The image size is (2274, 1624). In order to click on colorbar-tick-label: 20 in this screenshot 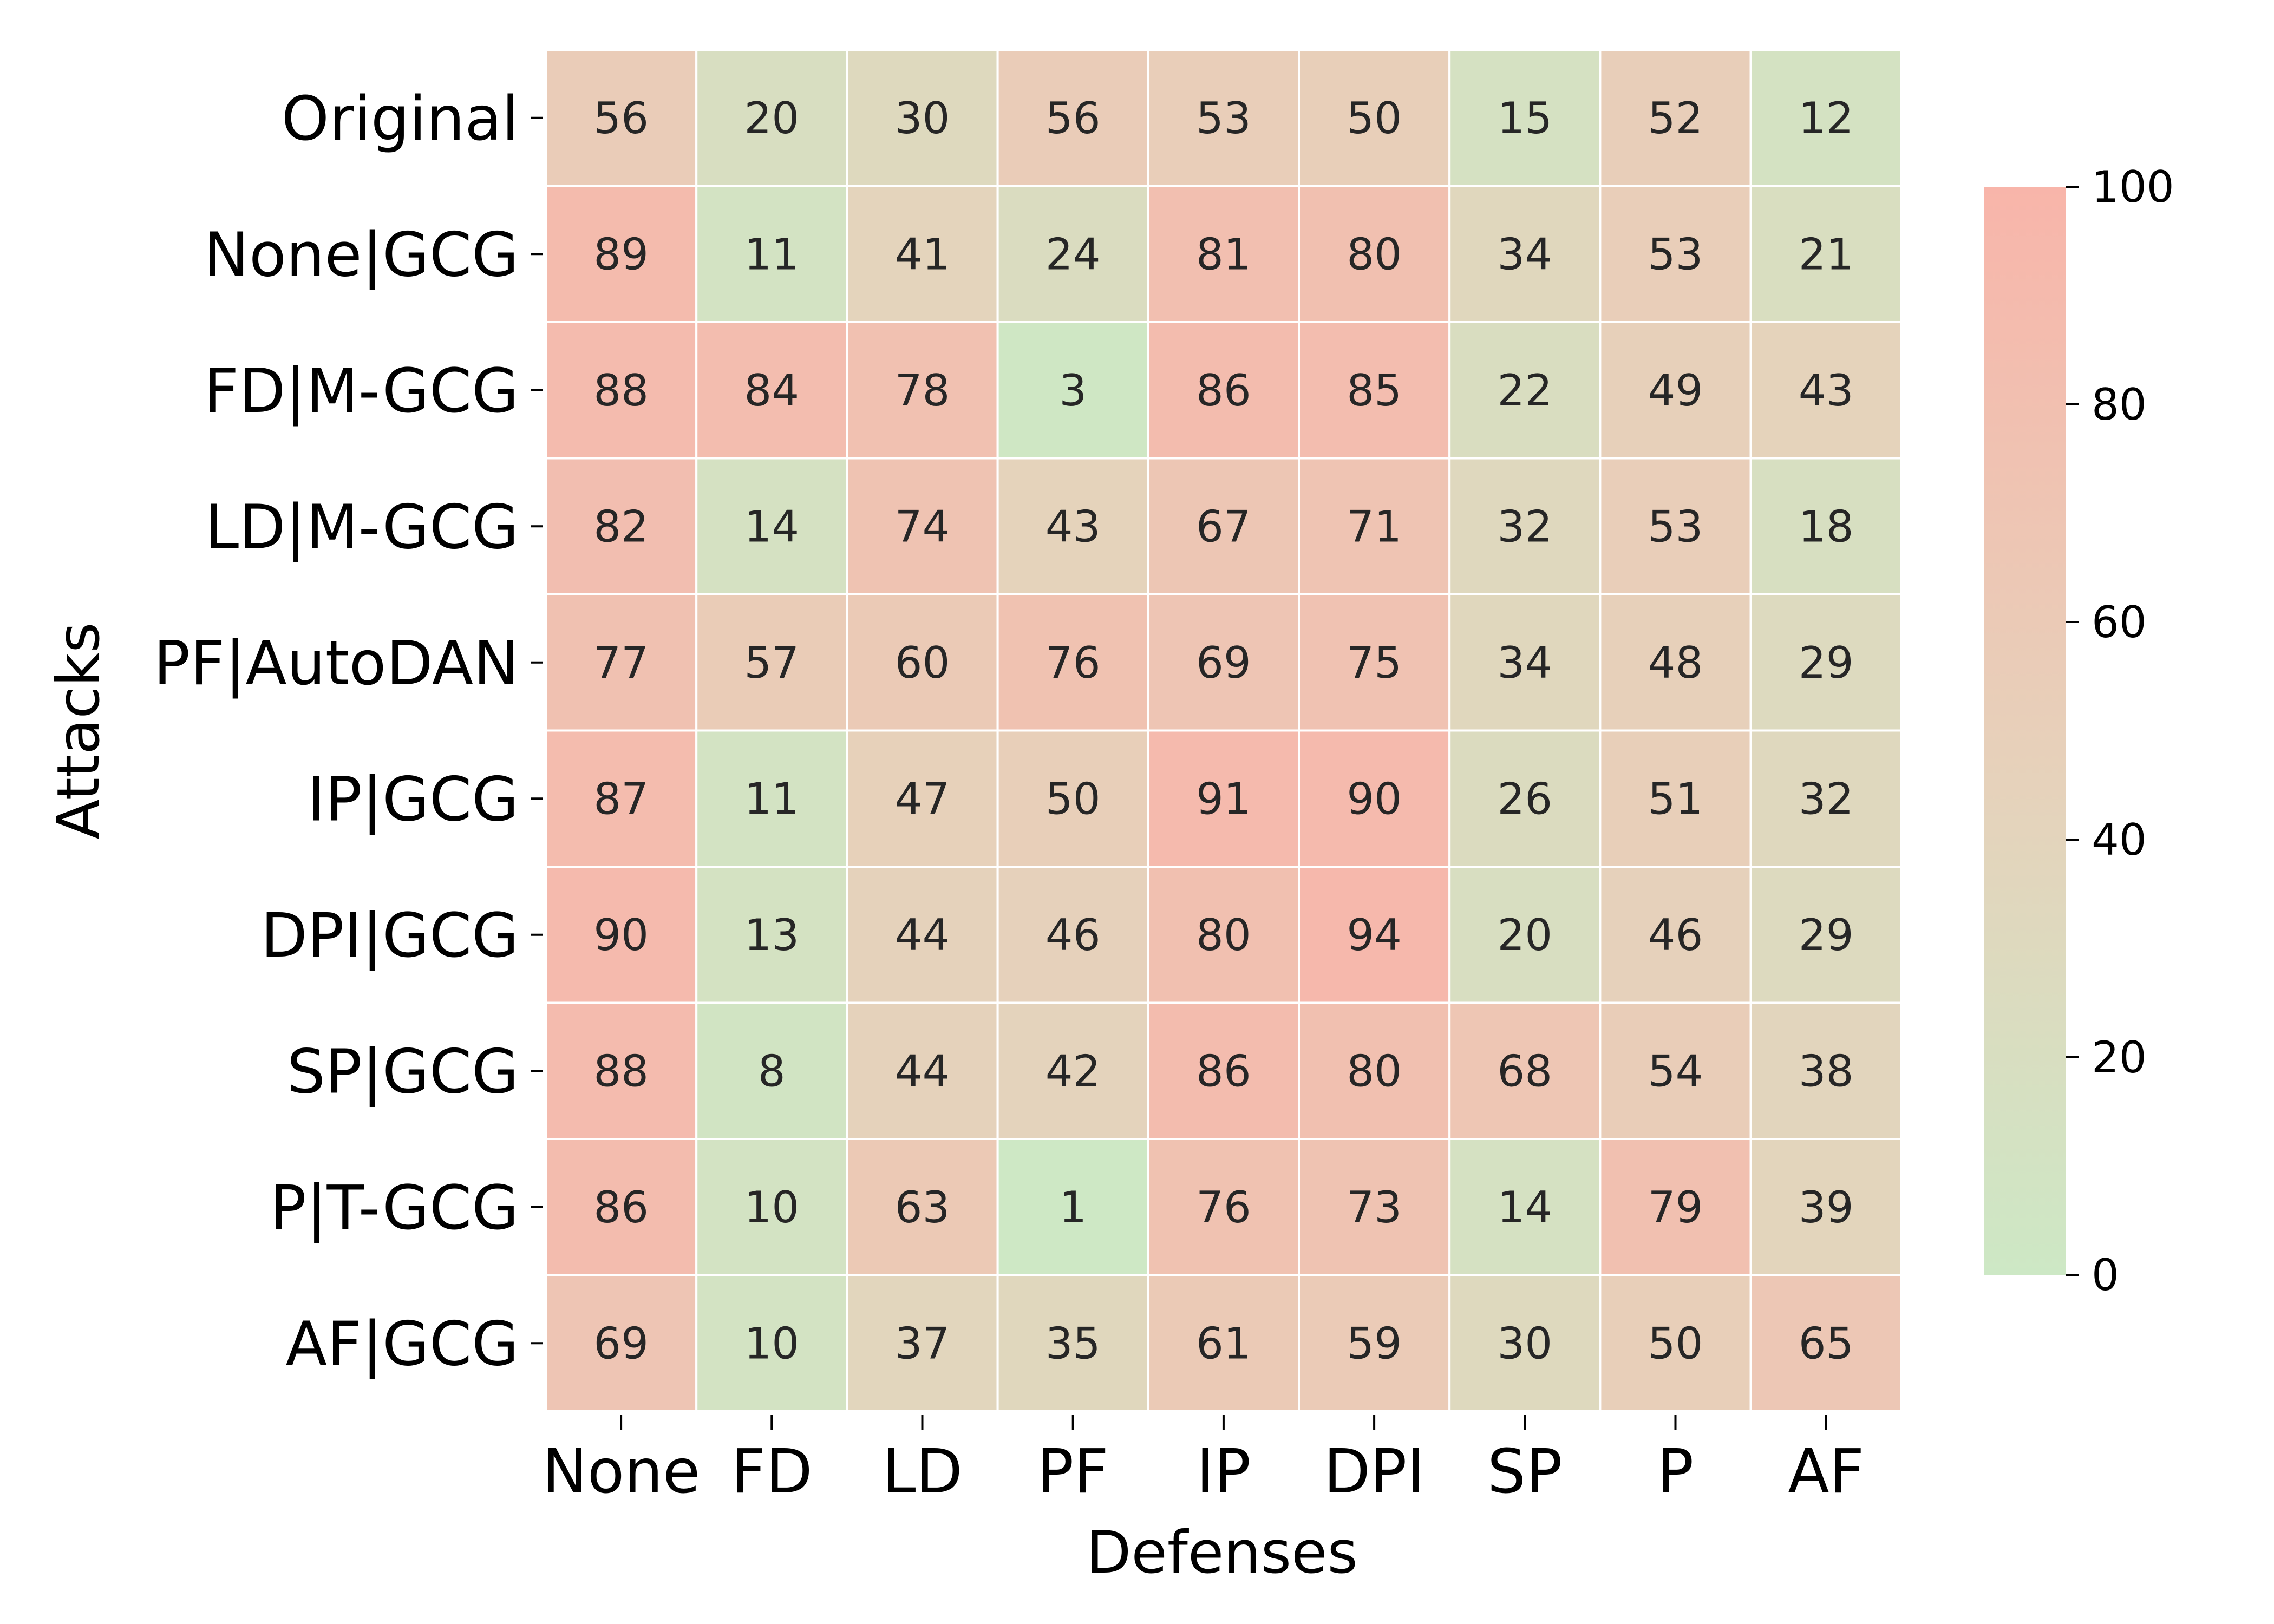, I will do `click(2119, 1057)`.